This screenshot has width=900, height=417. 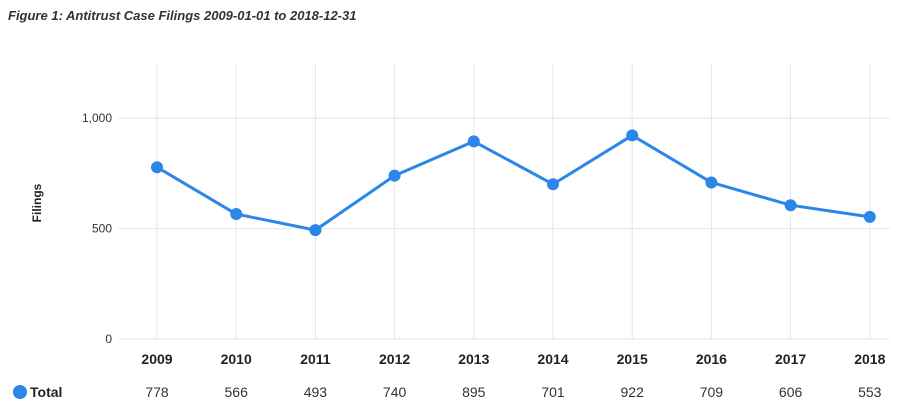 I want to click on data-label: 566, so click(x=237, y=392).